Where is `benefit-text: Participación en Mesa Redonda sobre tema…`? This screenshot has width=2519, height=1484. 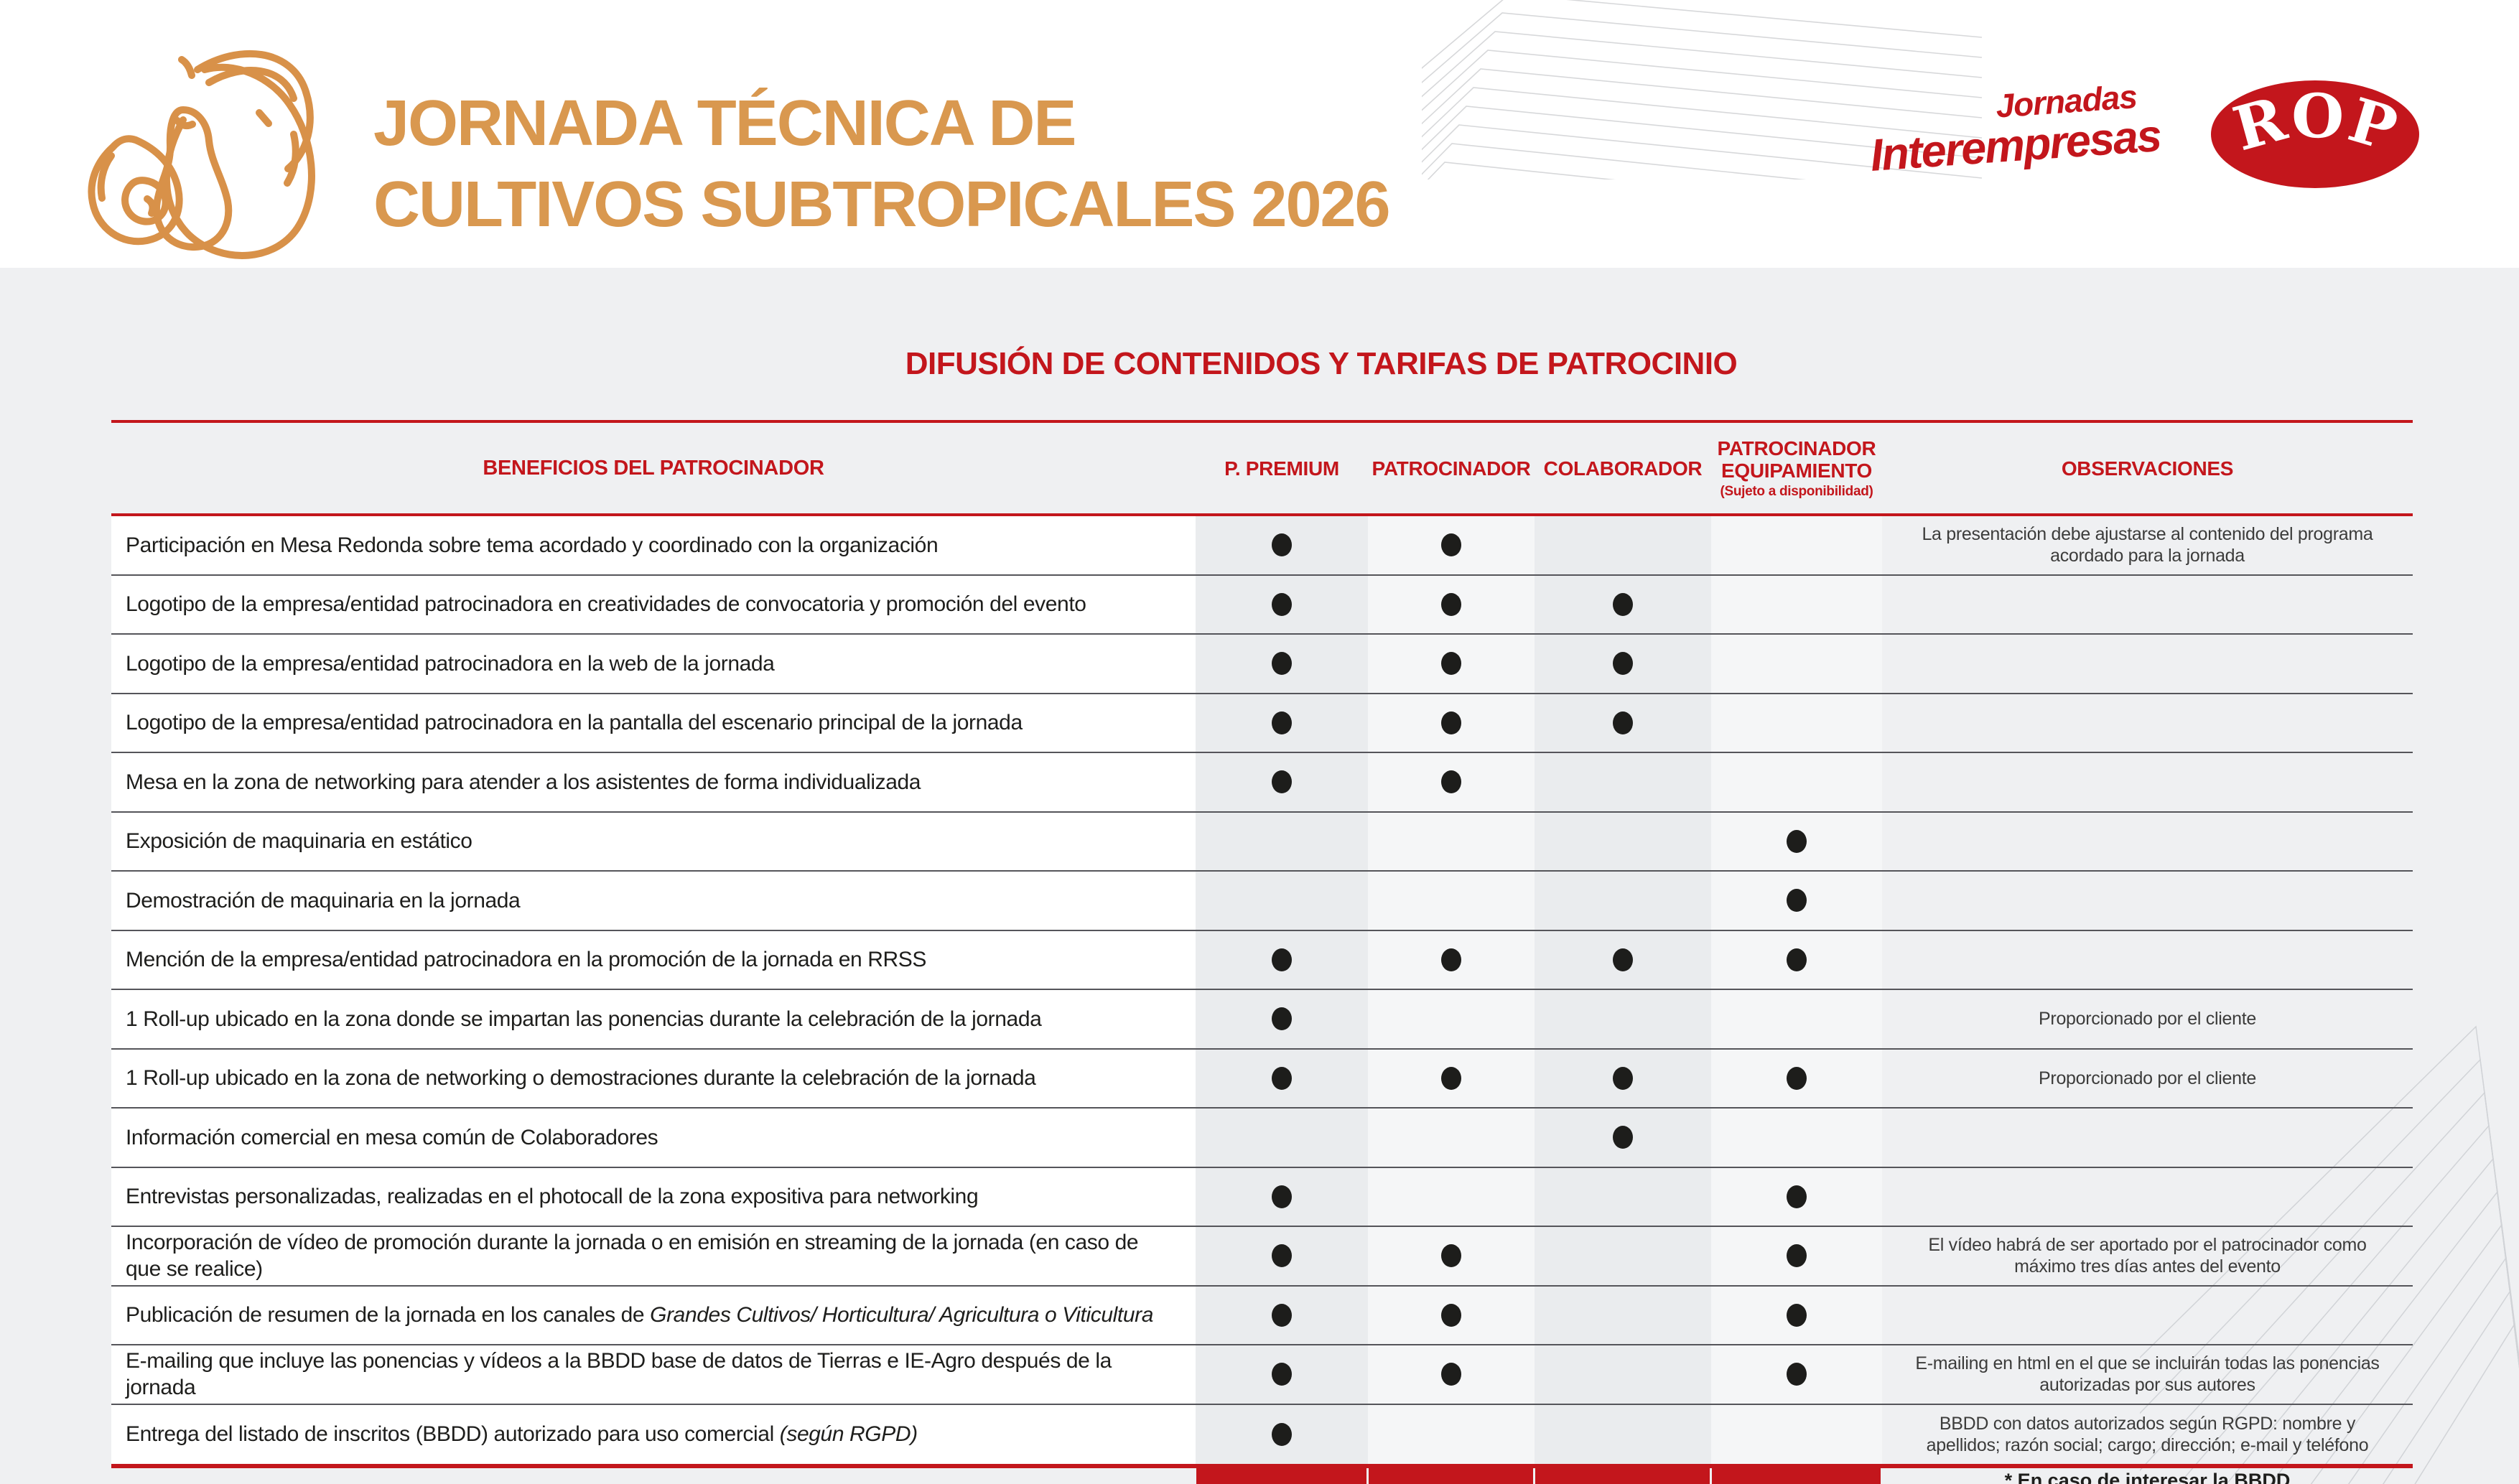
benefit-text: Participación en Mesa Redonda sobre tema… is located at coordinates (532, 545).